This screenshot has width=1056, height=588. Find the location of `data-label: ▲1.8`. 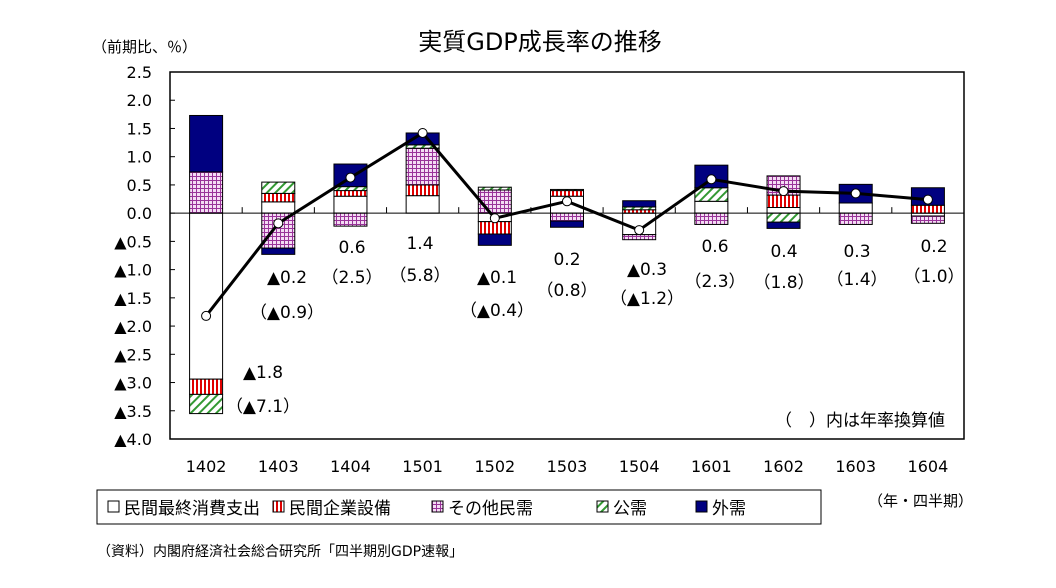

data-label: ▲1.8 is located at coordinates (263, 373).